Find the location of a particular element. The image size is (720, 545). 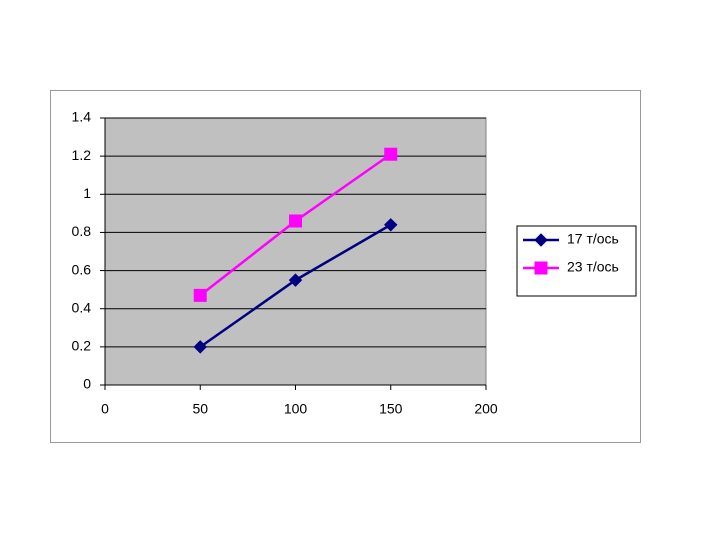

x-tick-label: 200 is located at coordinates (486, 409).